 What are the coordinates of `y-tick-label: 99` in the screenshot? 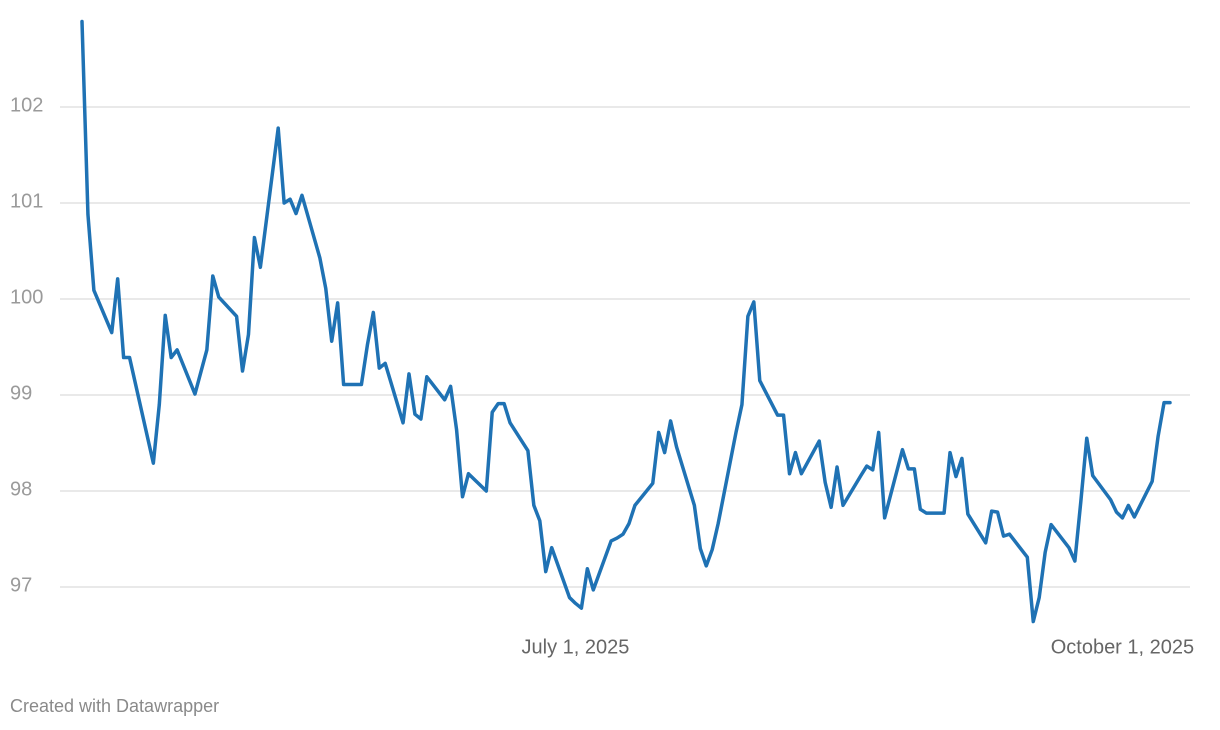 It's located at (21, 393).